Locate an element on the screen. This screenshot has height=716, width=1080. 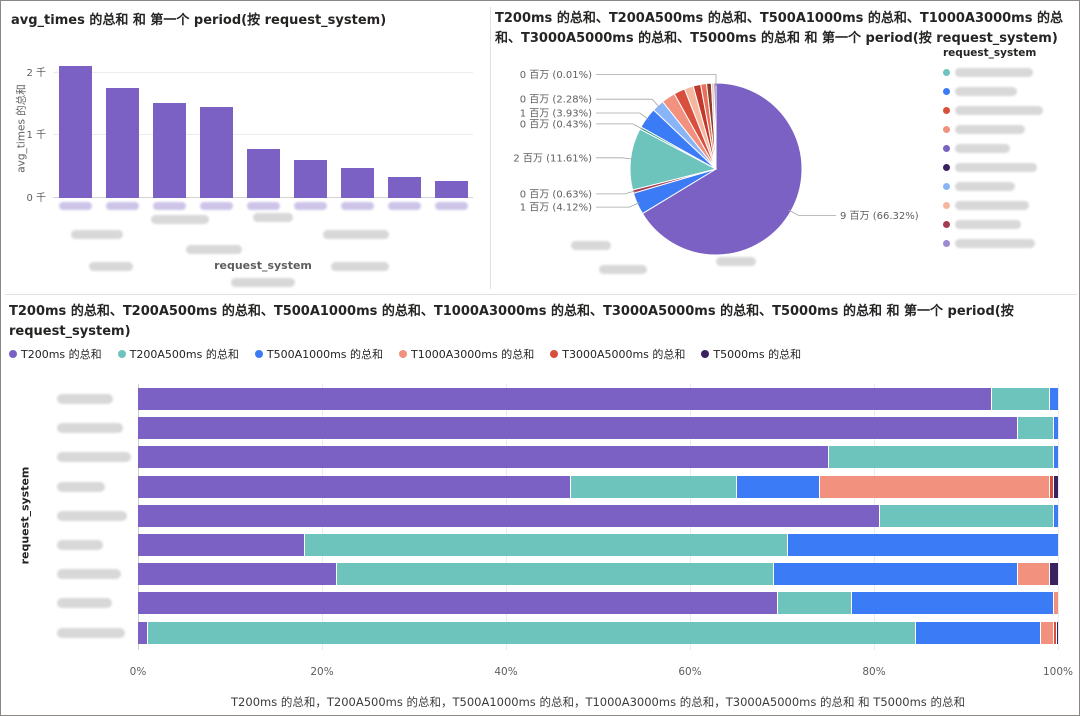
legend-item: T3000A5000ms 的总和 is located at coordinates (617, 354).